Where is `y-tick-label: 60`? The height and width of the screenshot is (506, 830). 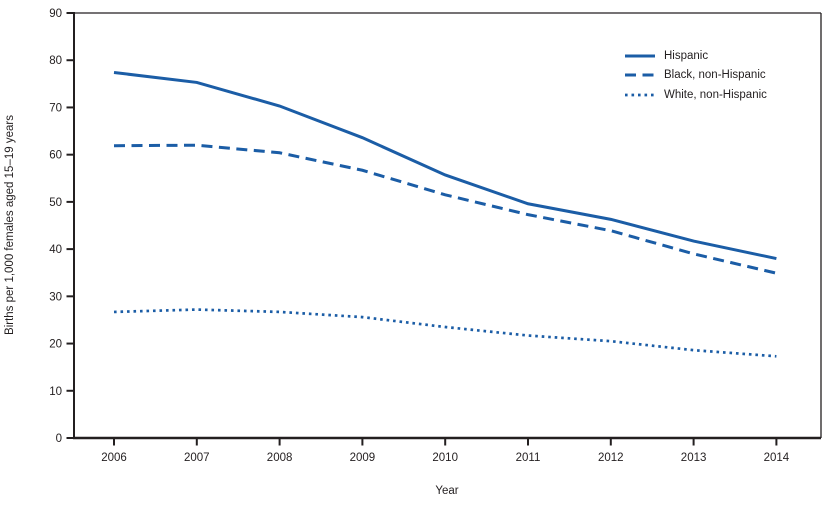
y-tick-label: 60 is located at coordinates (55, 156).